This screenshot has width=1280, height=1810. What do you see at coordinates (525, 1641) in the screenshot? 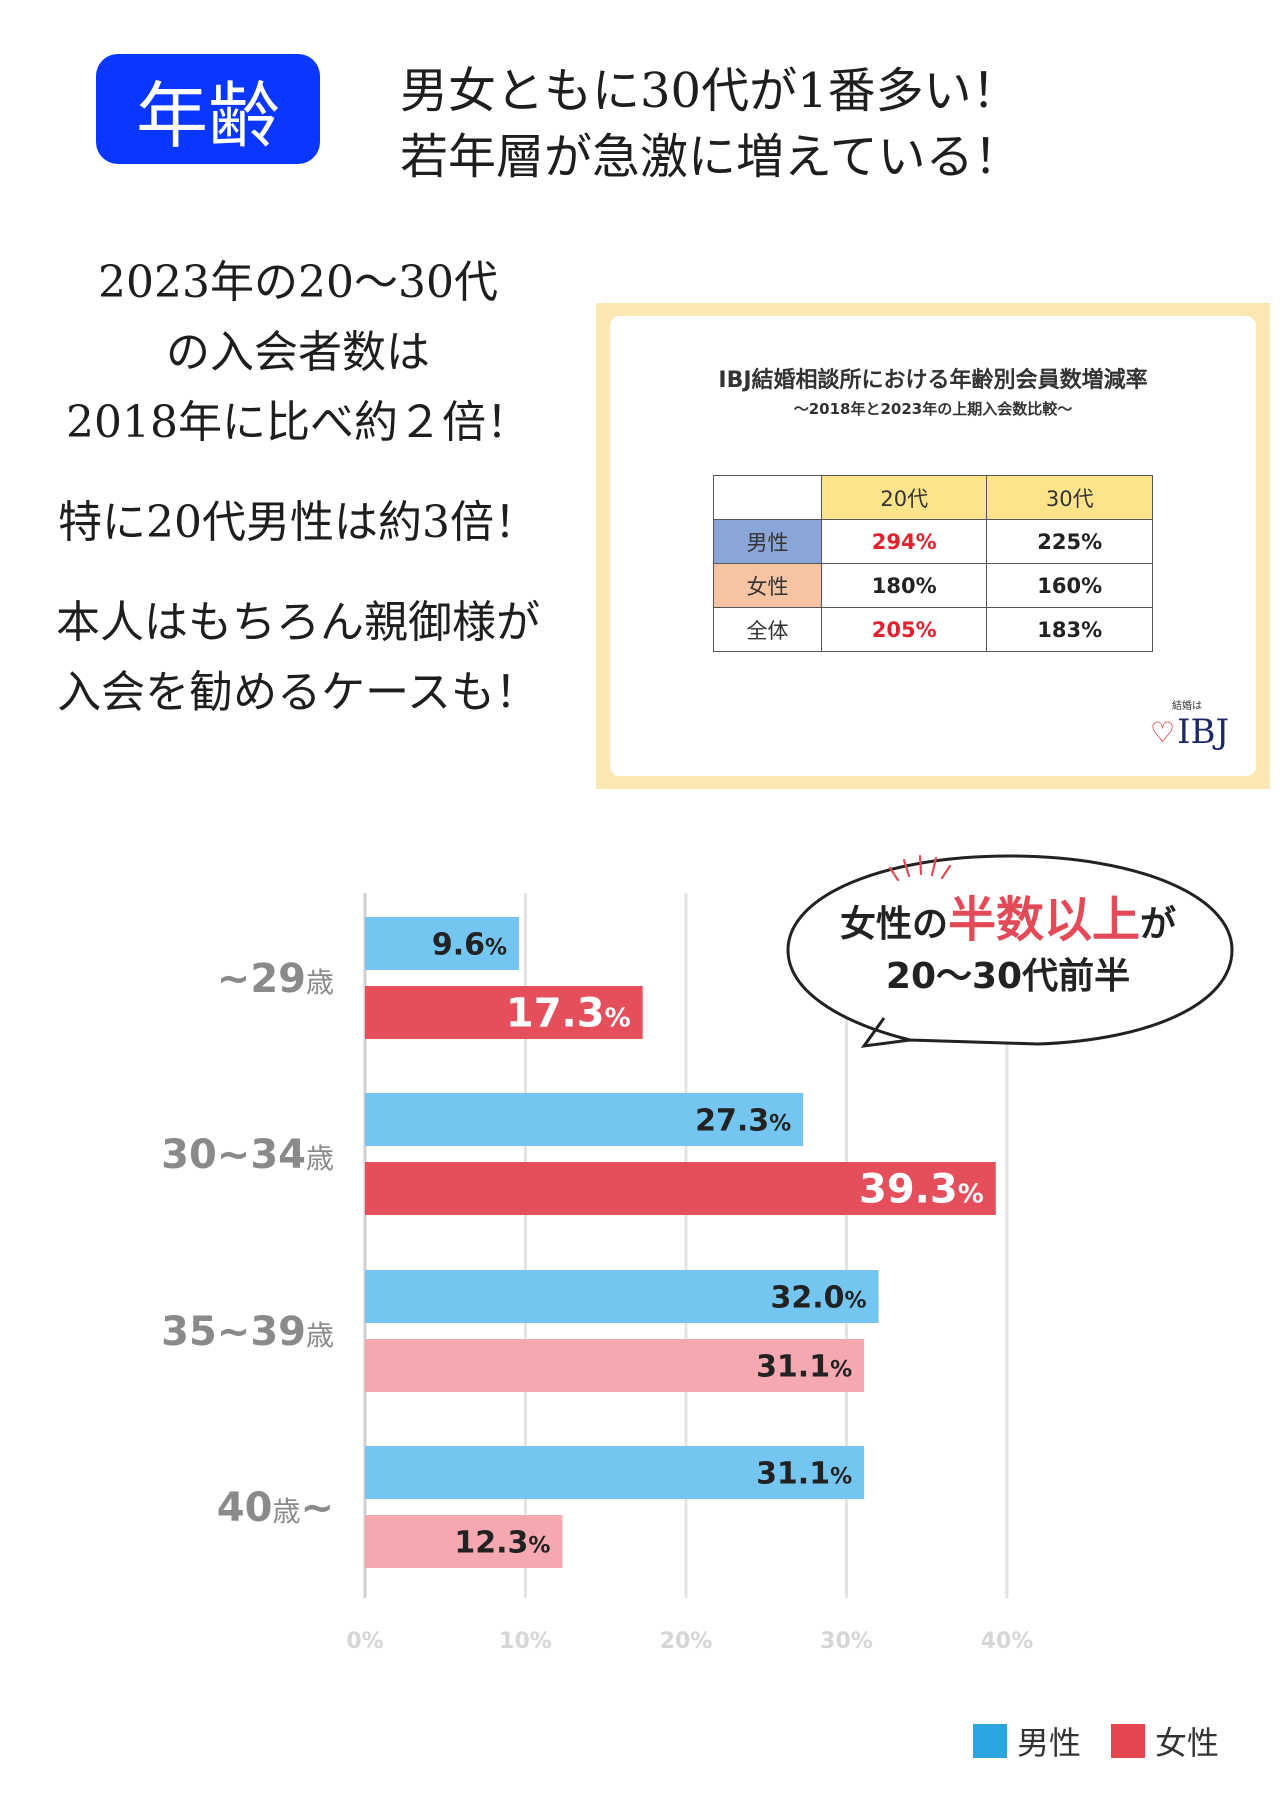
I see `x-tick-label: 10%` at bounding box center [525, 1641].